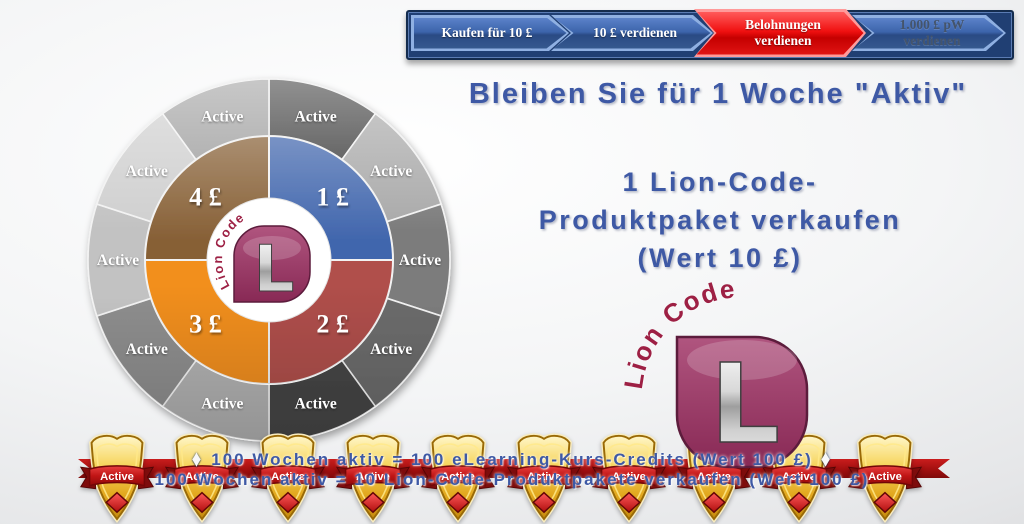  What do you see at coordinates (718, 94) in the screenshot?
I see `page-title: Bleiben Sie für 1 Woche "Aktiv"` at bounding box center [718, 94].